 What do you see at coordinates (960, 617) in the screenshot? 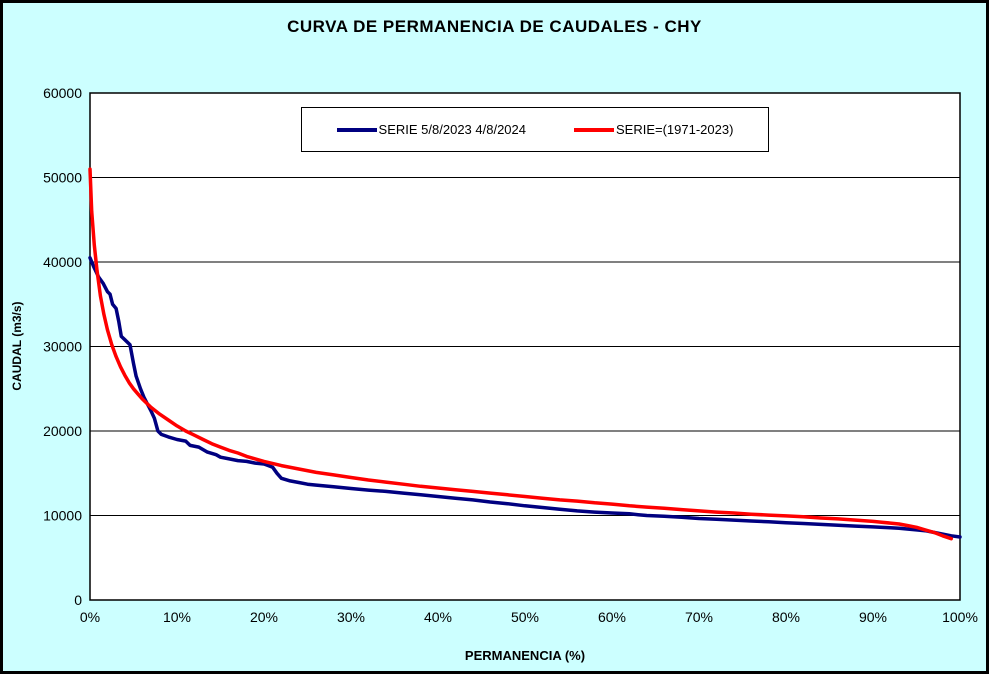
I see `x-tick-label: 100%` at bounding box center [960, 617].